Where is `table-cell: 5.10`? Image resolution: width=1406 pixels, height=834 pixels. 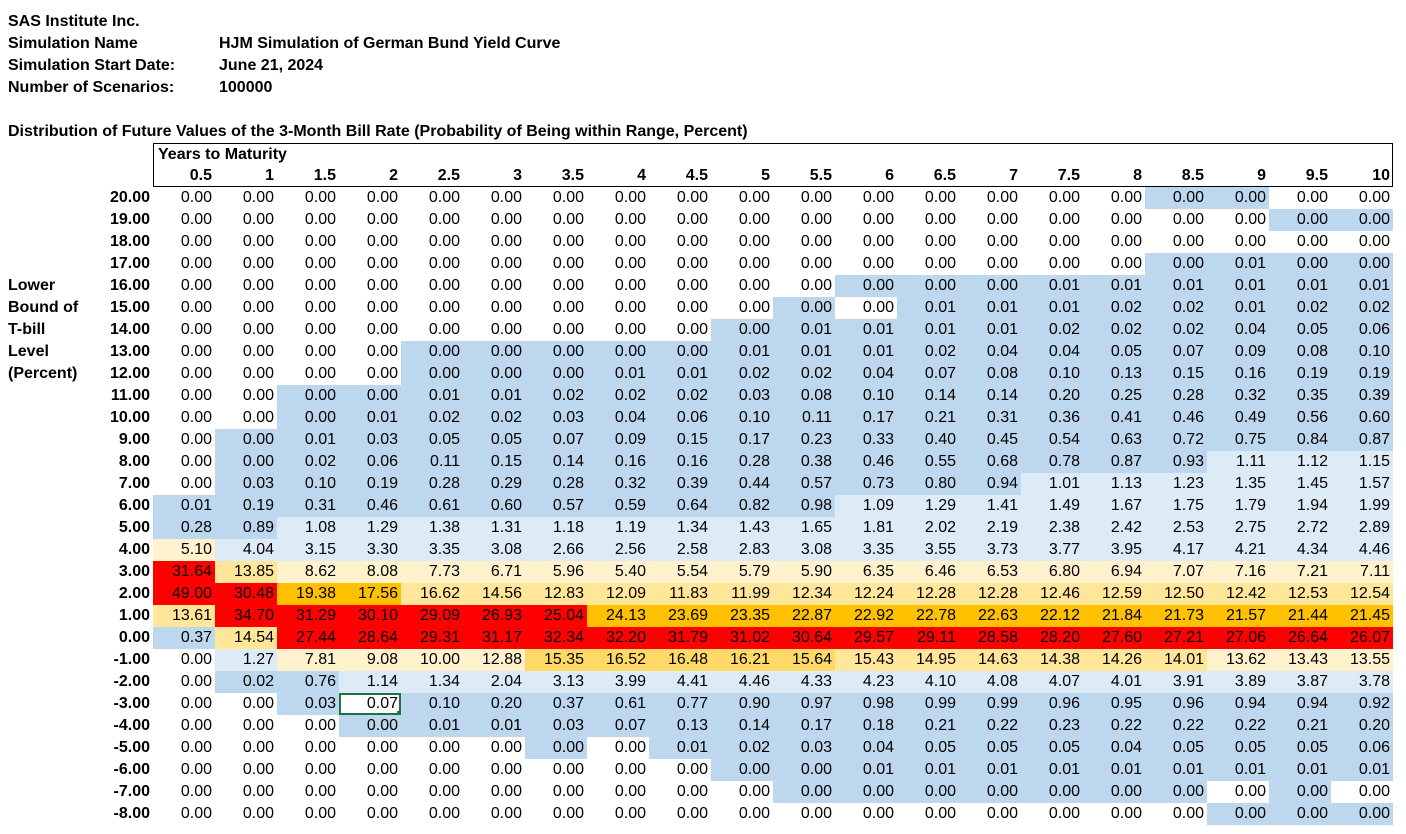
table-cell: 5.10 is located at coordinates (184, 550).